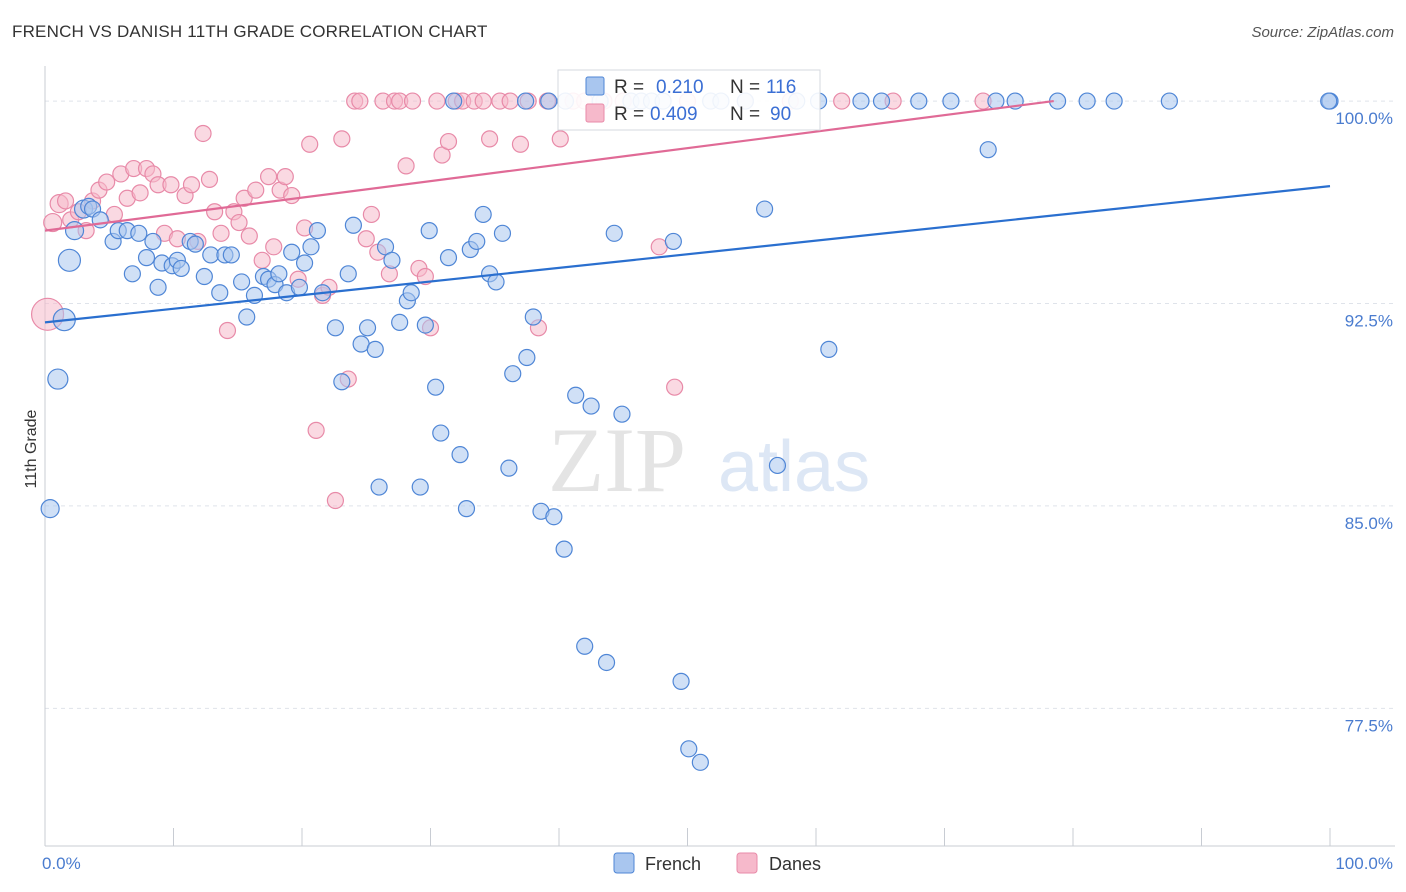 Image resolution: width=1406 pixels, height=892 pixels. I want to click on legend-danes-n-label: N =, so click(745, 114).